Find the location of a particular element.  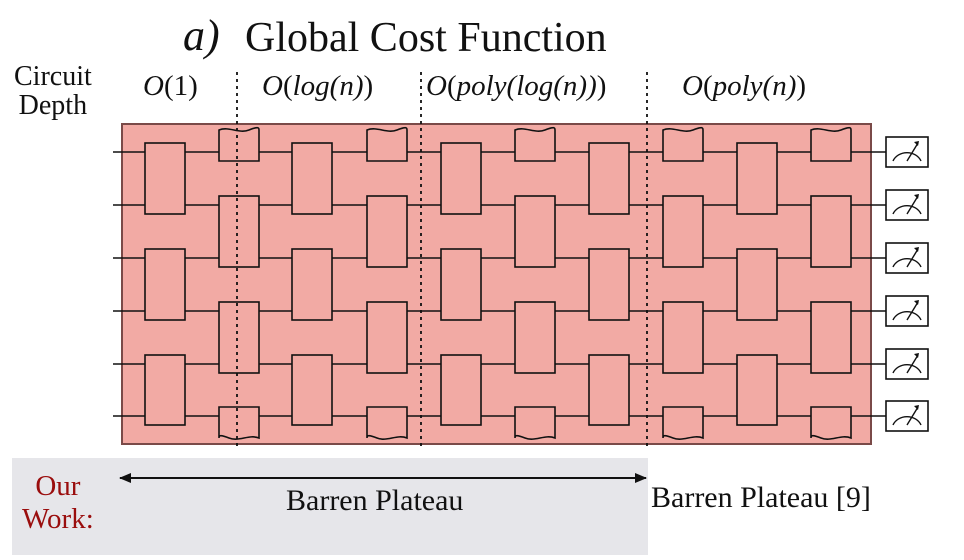

measurements is located at coordinates (907, 284).